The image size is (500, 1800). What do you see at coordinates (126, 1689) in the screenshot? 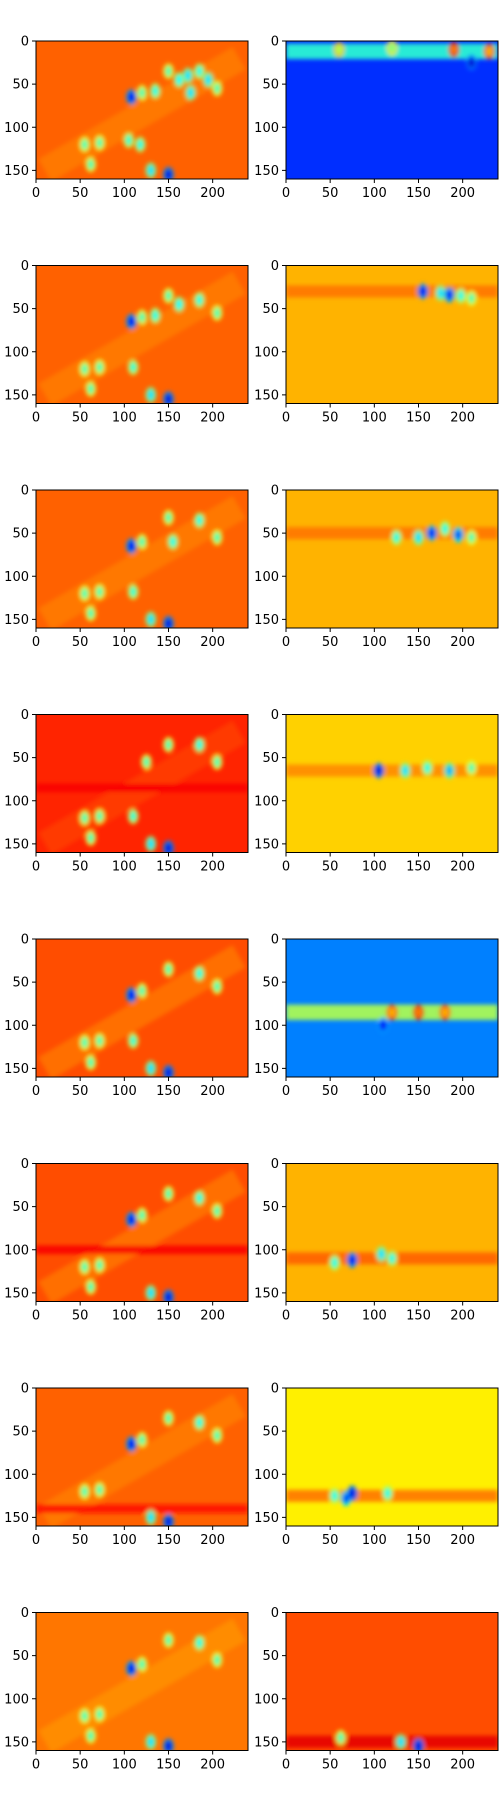
I see `subplot-row8-left: 0 50 100 150 200 0 50 100 150` at bounding box center [126, 1689].